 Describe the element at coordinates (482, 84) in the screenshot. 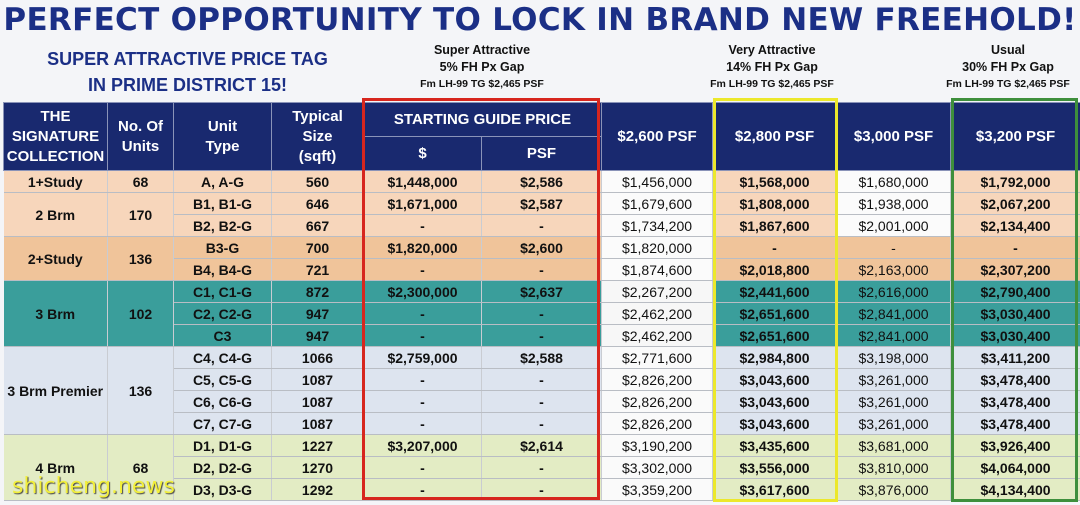

I see `note-ref: Fm LH-99 TG $2,465 PSF` at that location.